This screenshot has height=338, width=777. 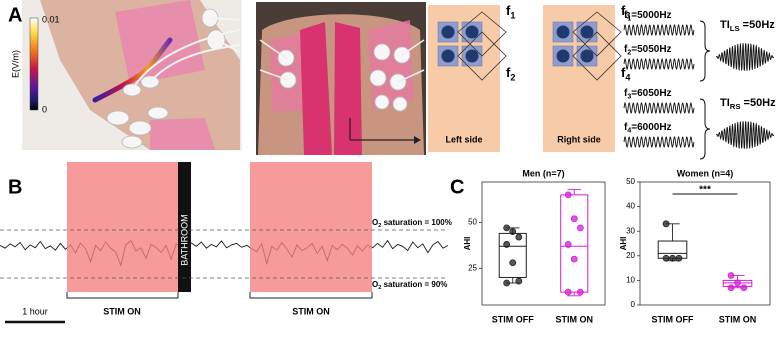 What do you see at coordinates (472, 267) in the screenshot?
I see `y-tick-label: 25` at bounding box center [472, 267].